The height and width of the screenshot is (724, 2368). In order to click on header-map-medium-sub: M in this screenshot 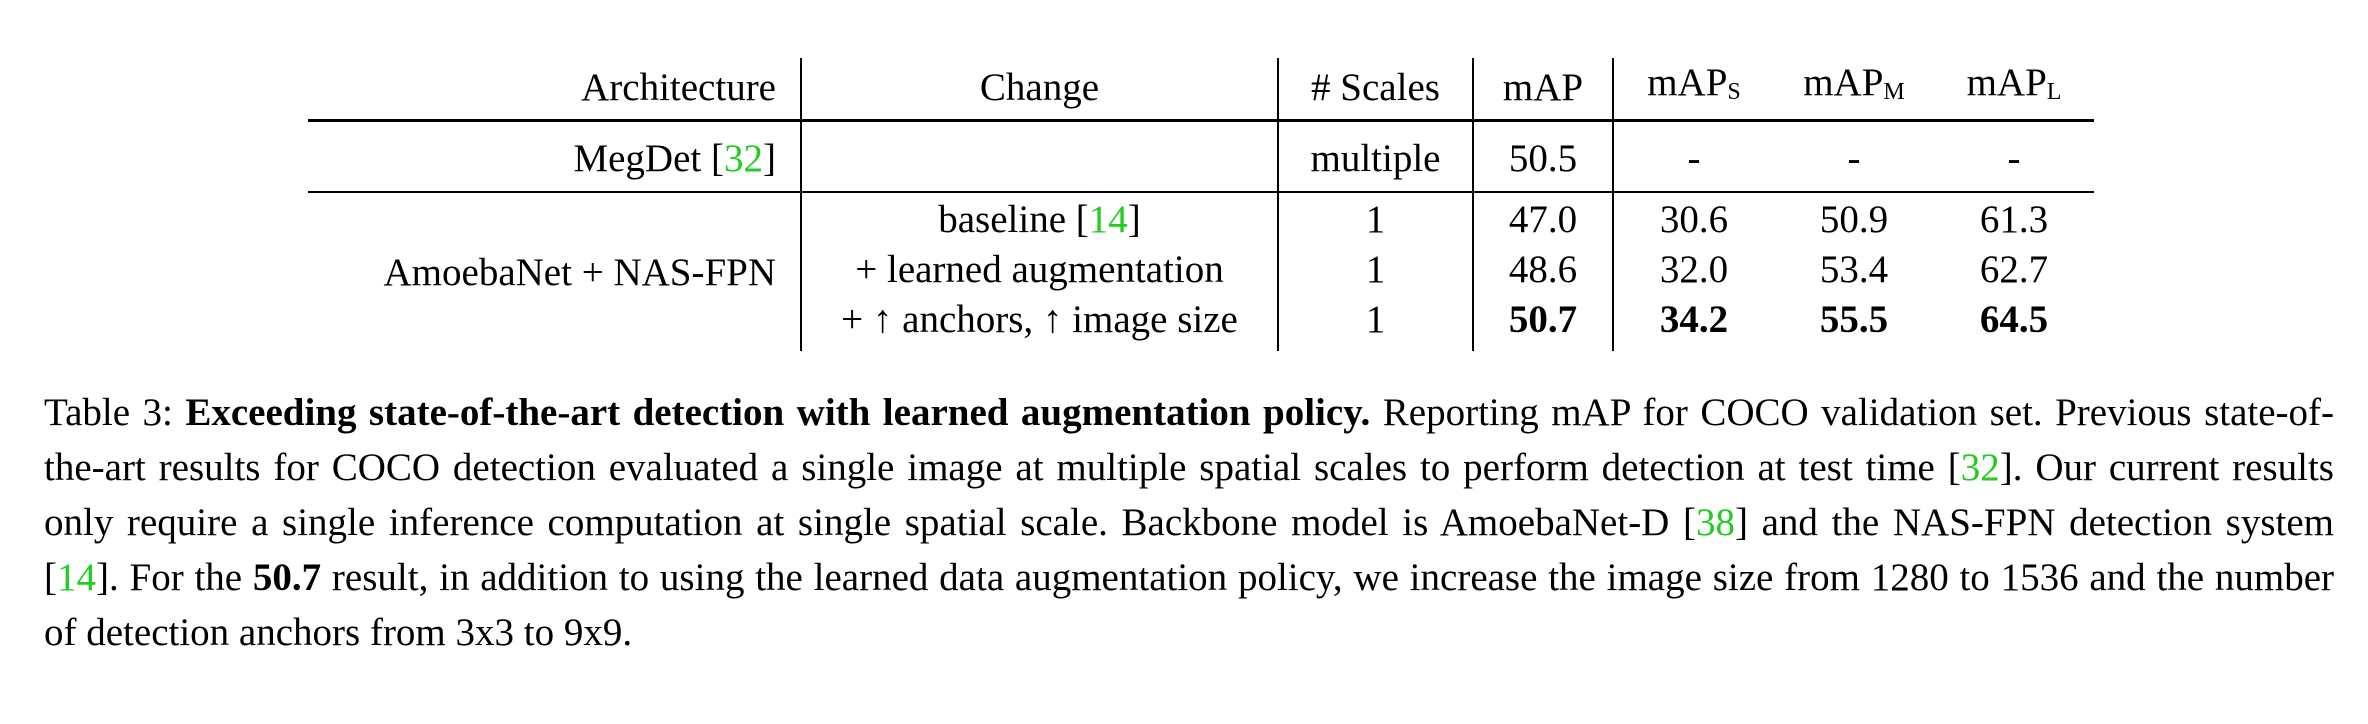, I will do `click(1894, 92)`.